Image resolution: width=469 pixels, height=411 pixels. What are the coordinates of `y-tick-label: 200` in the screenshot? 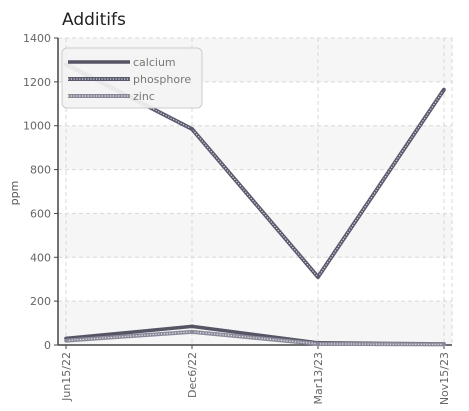 It's located at (40, 301).